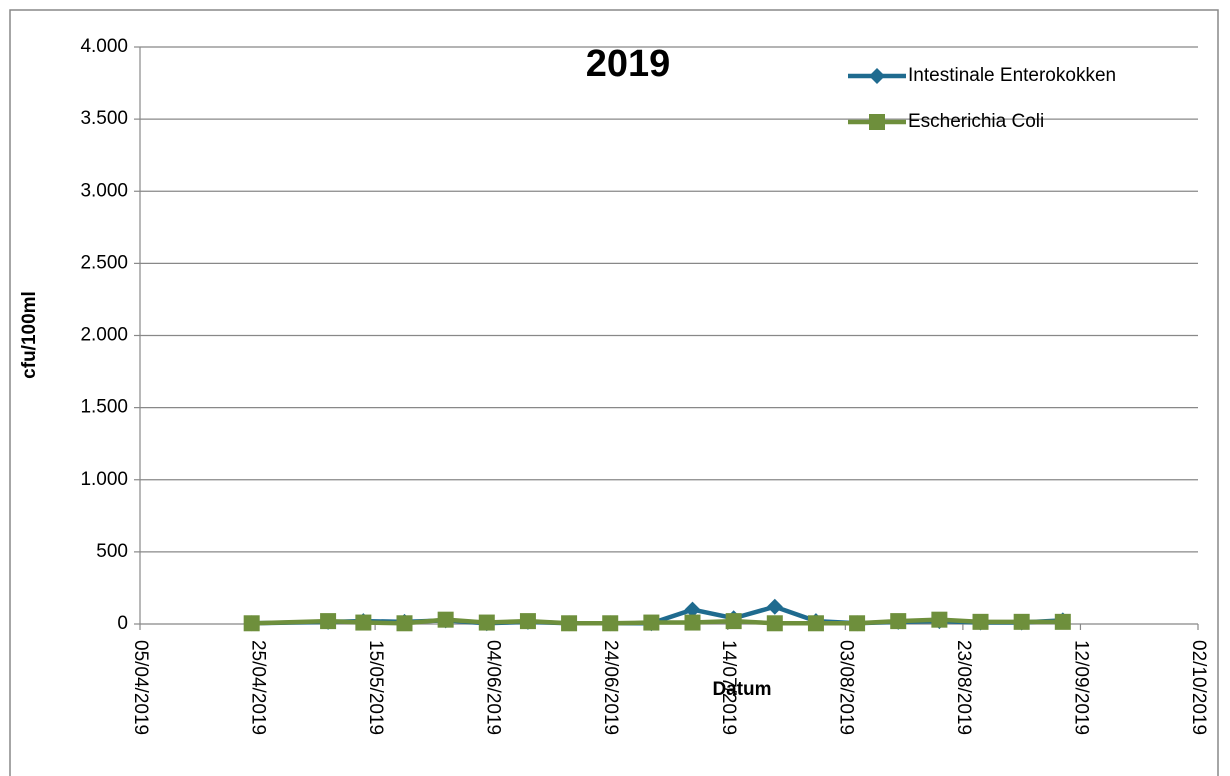 This screenshot has height=776, width=1230. Describe the element at coordinates (258, 687) in the screenshot. I see `x-tick-label: 25/04/2019` at that location.